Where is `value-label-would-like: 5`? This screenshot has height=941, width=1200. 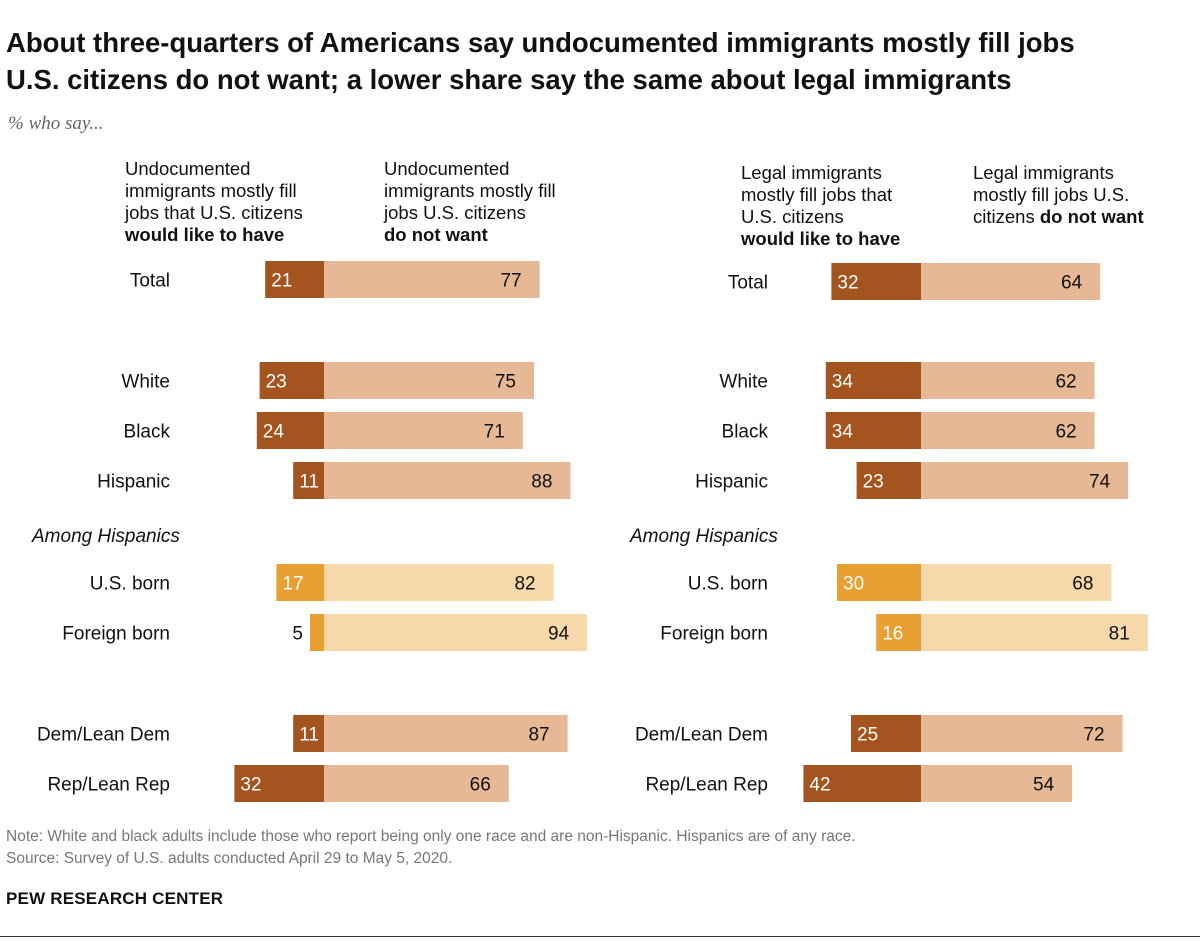
value-label-would-like: 5 is located at coordinates (297, 634).